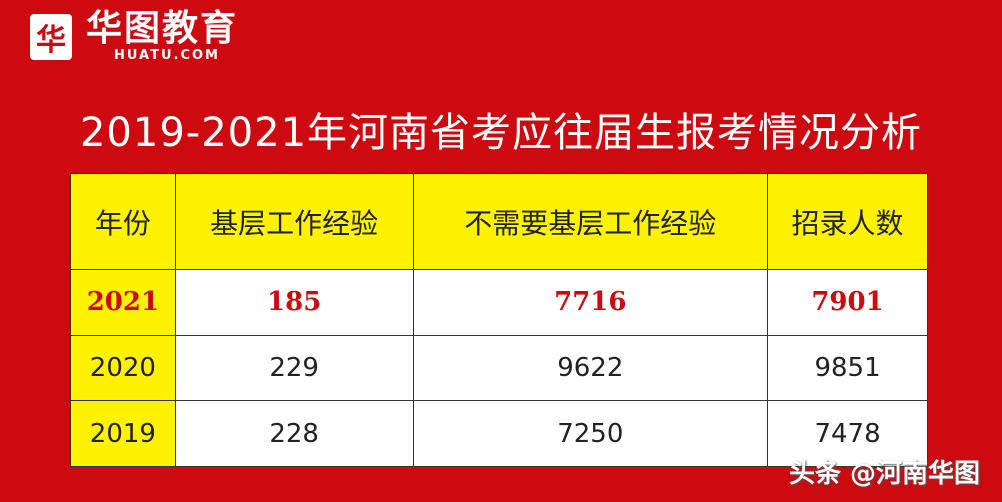 The image size is (1002, 502). I want to click on logo-domain: HUATU.COM, so click(167, 55).